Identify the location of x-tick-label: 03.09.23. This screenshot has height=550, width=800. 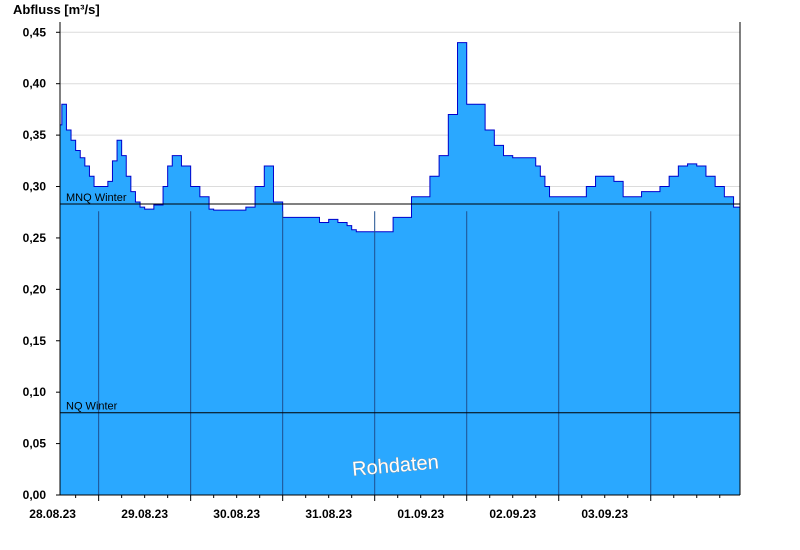
(604, 514).